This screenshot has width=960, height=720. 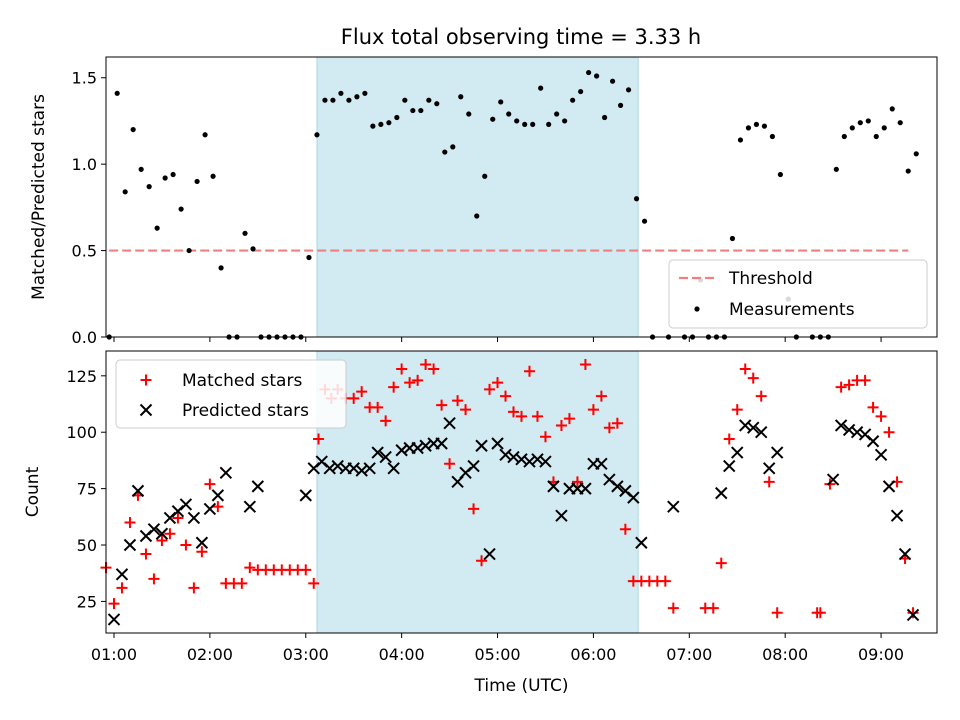 What do you see at coordinates (697, 309) in the screenshot?
I see `legend-measurements-swatch` at bounding box center [697, 309].